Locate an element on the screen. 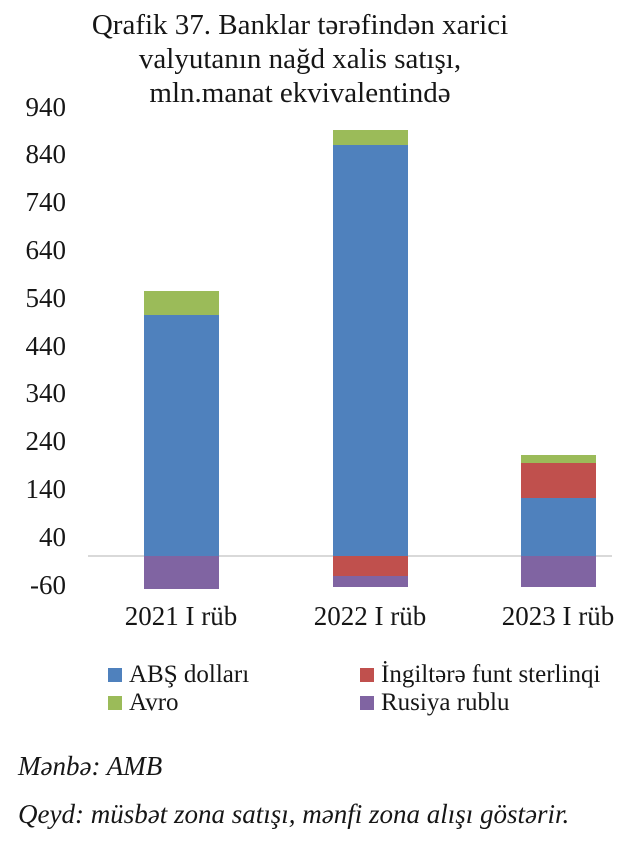  y-axis-tick-label: 40 is located at coordinates (52, 536).